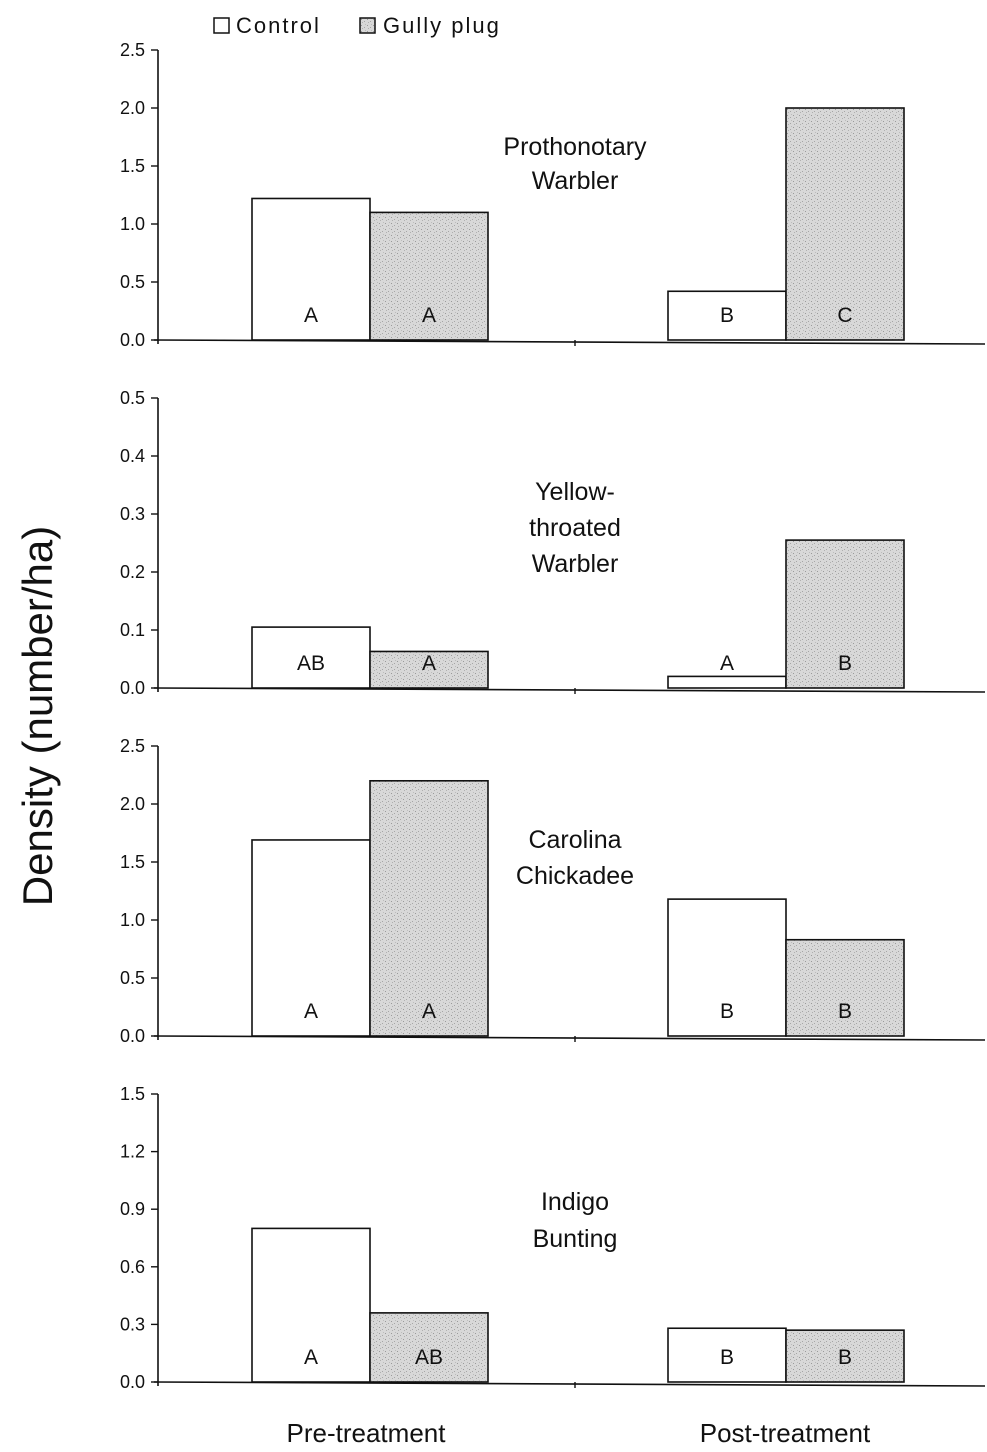  Describe the element at coordinates (357, 25) in the screenshot. I see `legend: Control Gully plug` at that location.